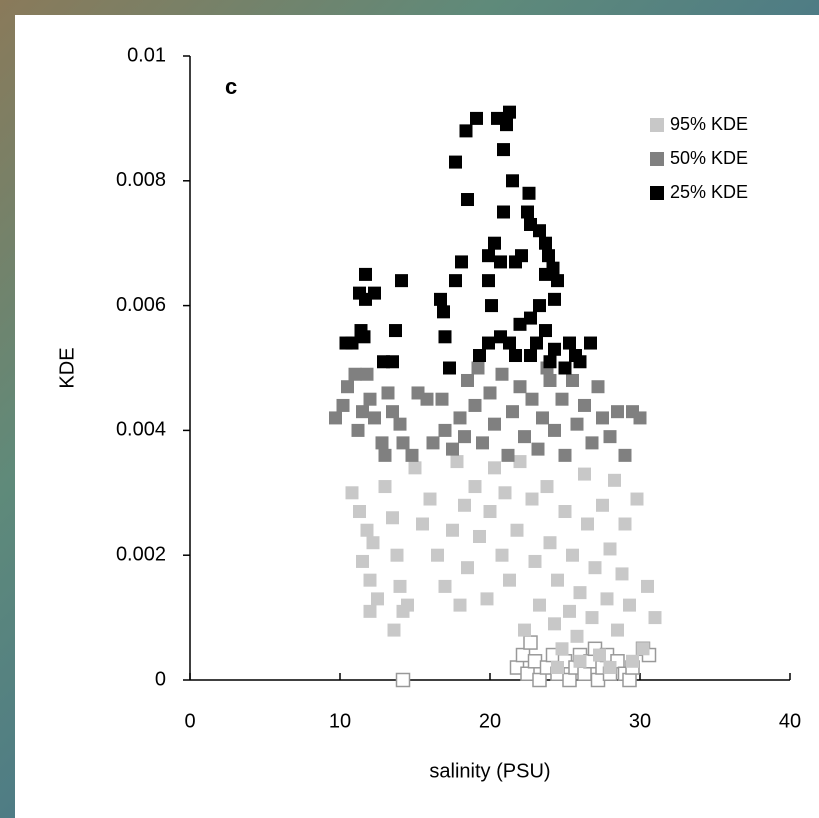 Image resolution: width=819 pixels, height=818 pixels. What do you see at coordinates (189, 721) in the screenshot?
I see `x-tick-label: 0` at bounding box center [189, 721].